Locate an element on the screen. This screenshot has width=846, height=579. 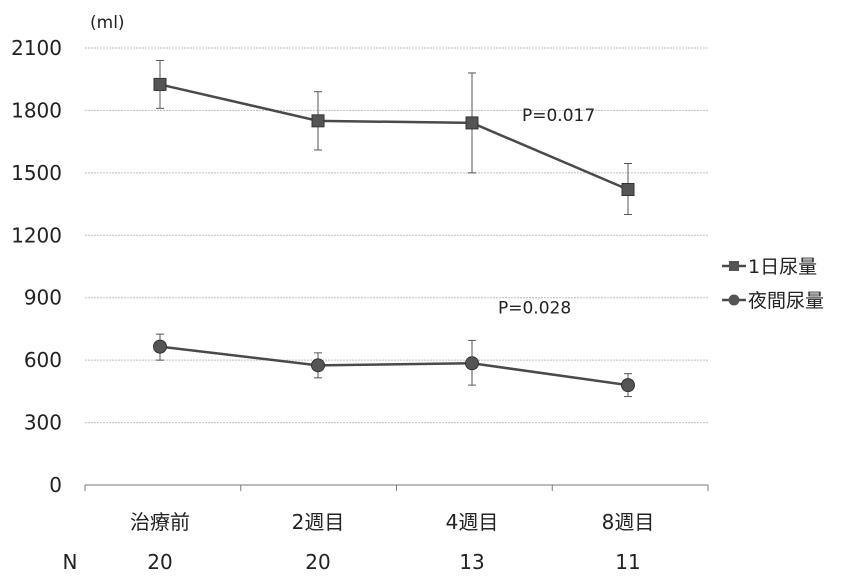
n-values-row: 20 20 13 11 is located at coordinates (393, 562).